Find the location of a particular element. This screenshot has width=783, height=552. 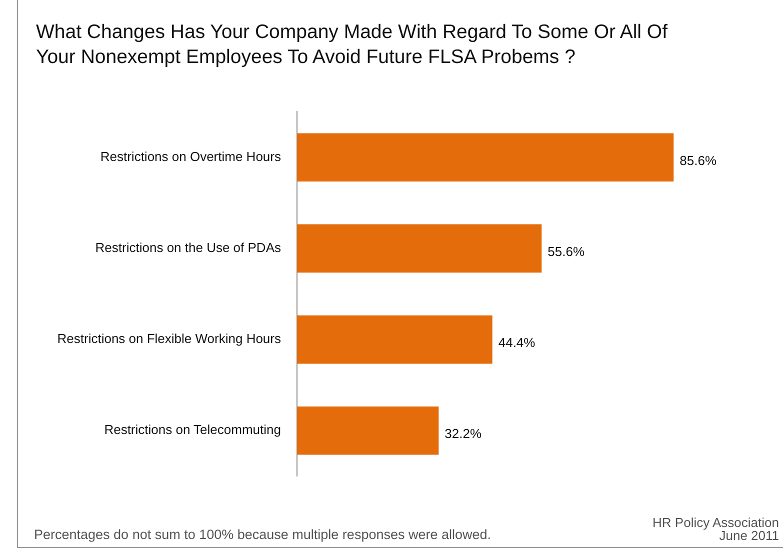

y-tick-label: Restrictions on Overtime Hours is located at coordinates (191, 156).